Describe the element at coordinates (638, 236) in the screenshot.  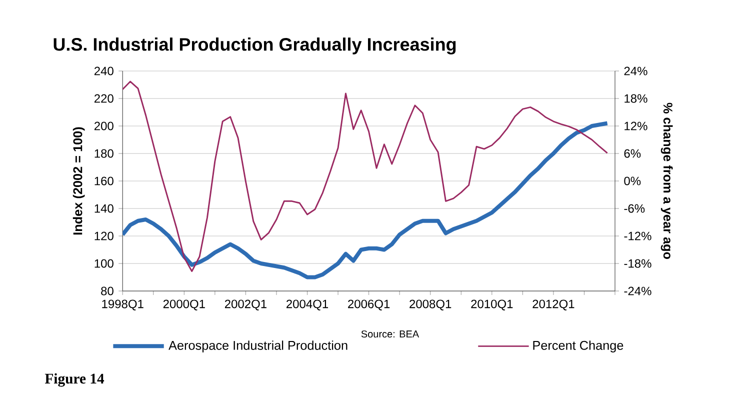
I see `y2-tick-label: -12%` at that location.